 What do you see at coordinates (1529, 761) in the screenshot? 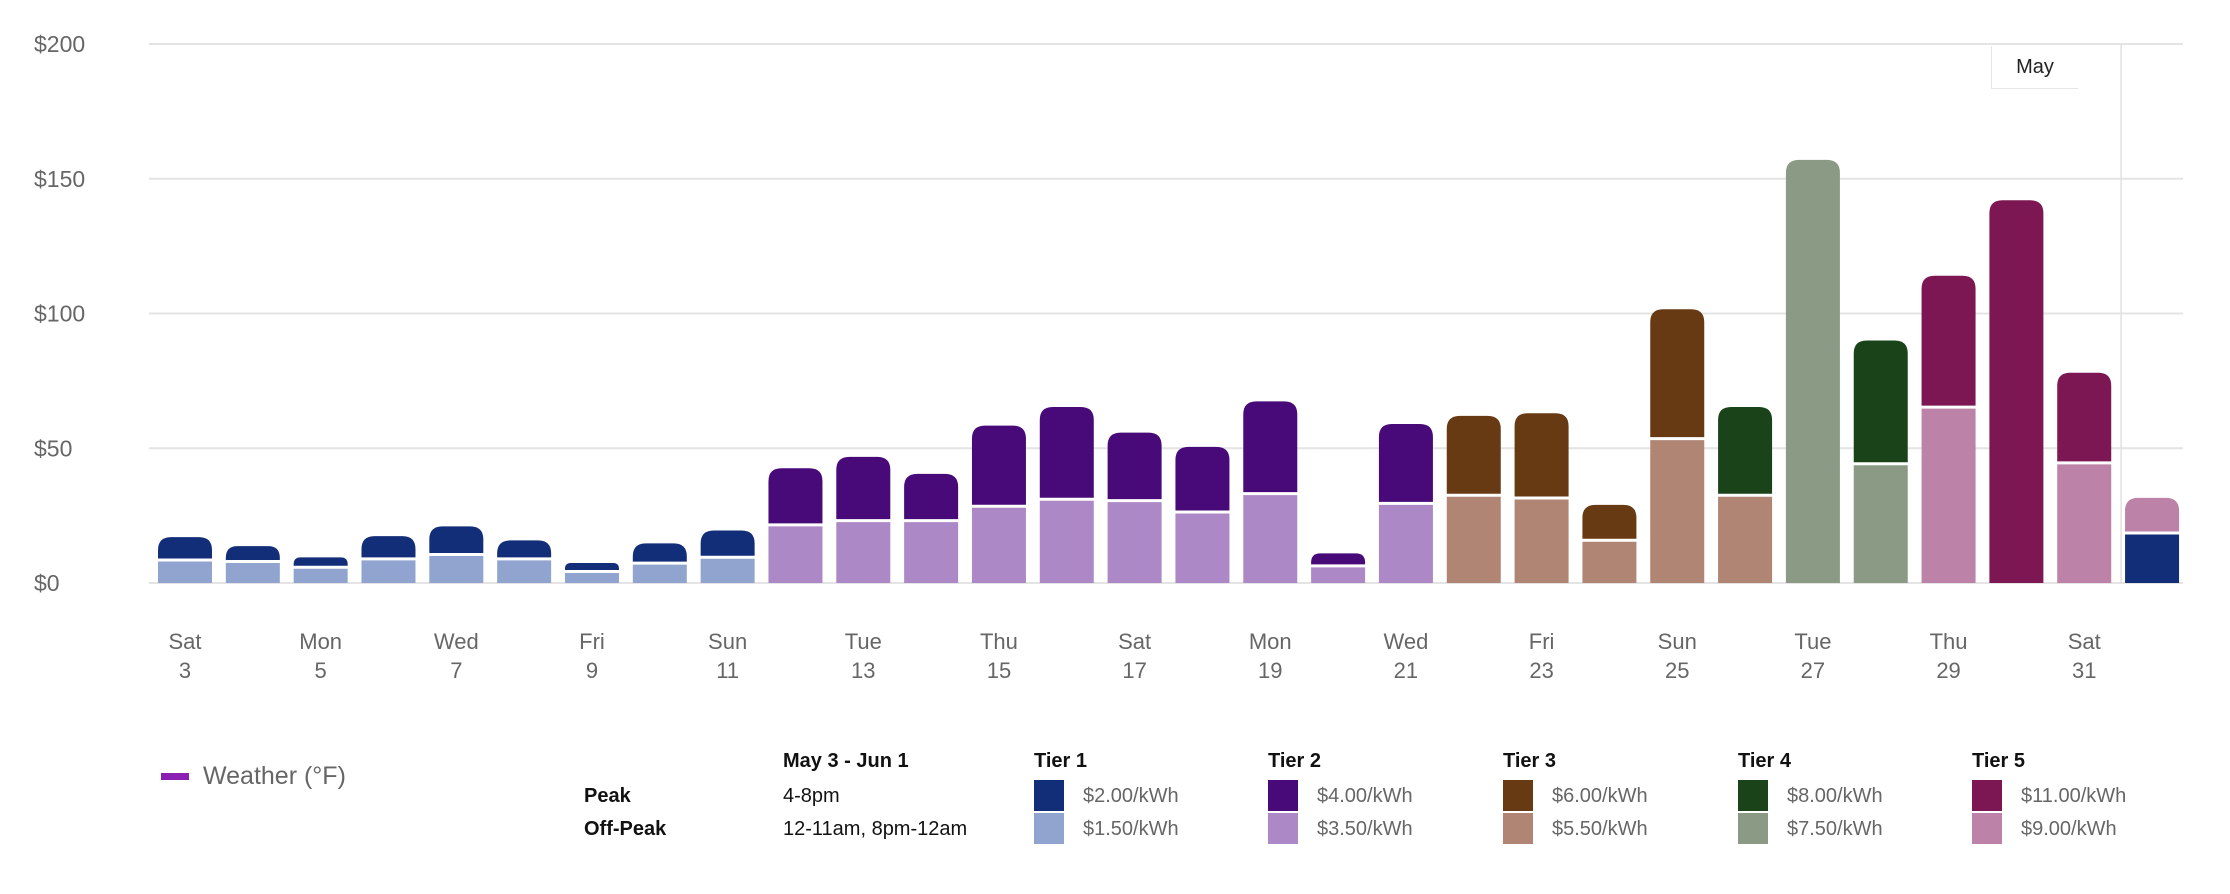
I see `tier-3-label: Tier 3` at bounding box center [1529, 761].